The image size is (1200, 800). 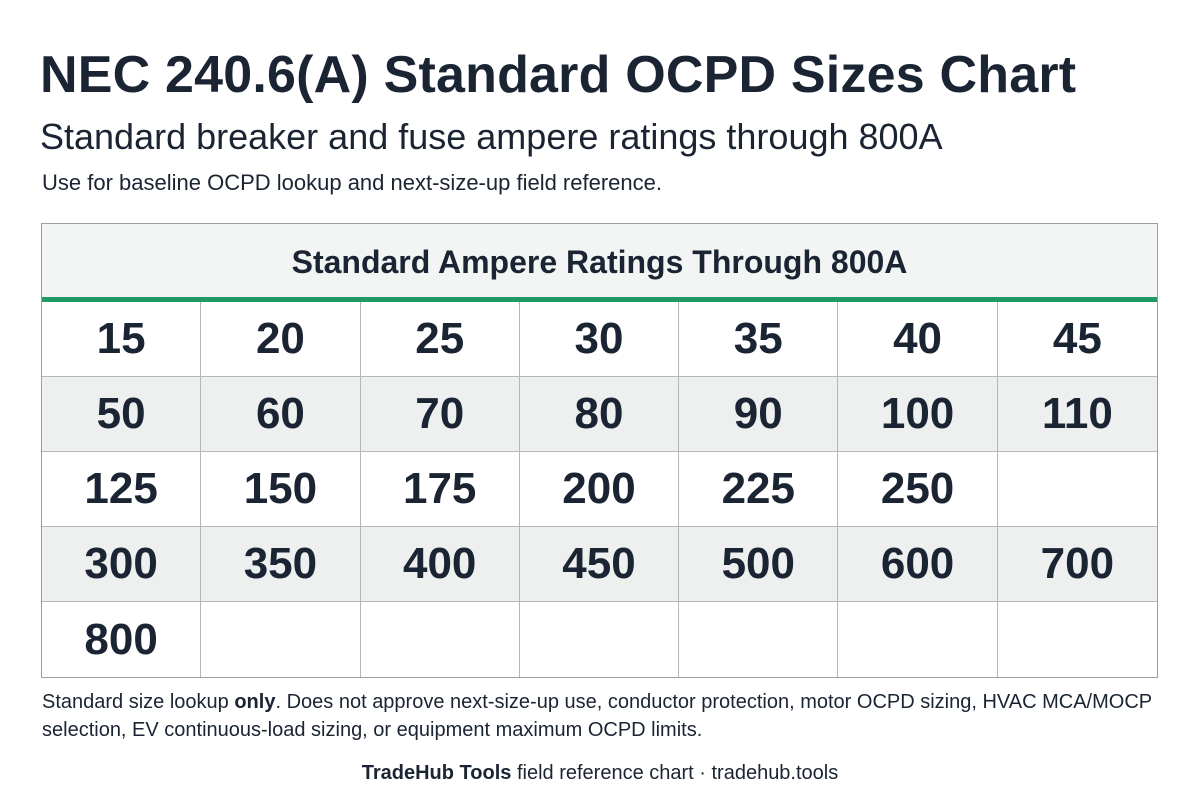 What do you see at coordinates (122, 414) in the screenshot?
I see `rating-cell: 50` at bounding box center [122, 414].